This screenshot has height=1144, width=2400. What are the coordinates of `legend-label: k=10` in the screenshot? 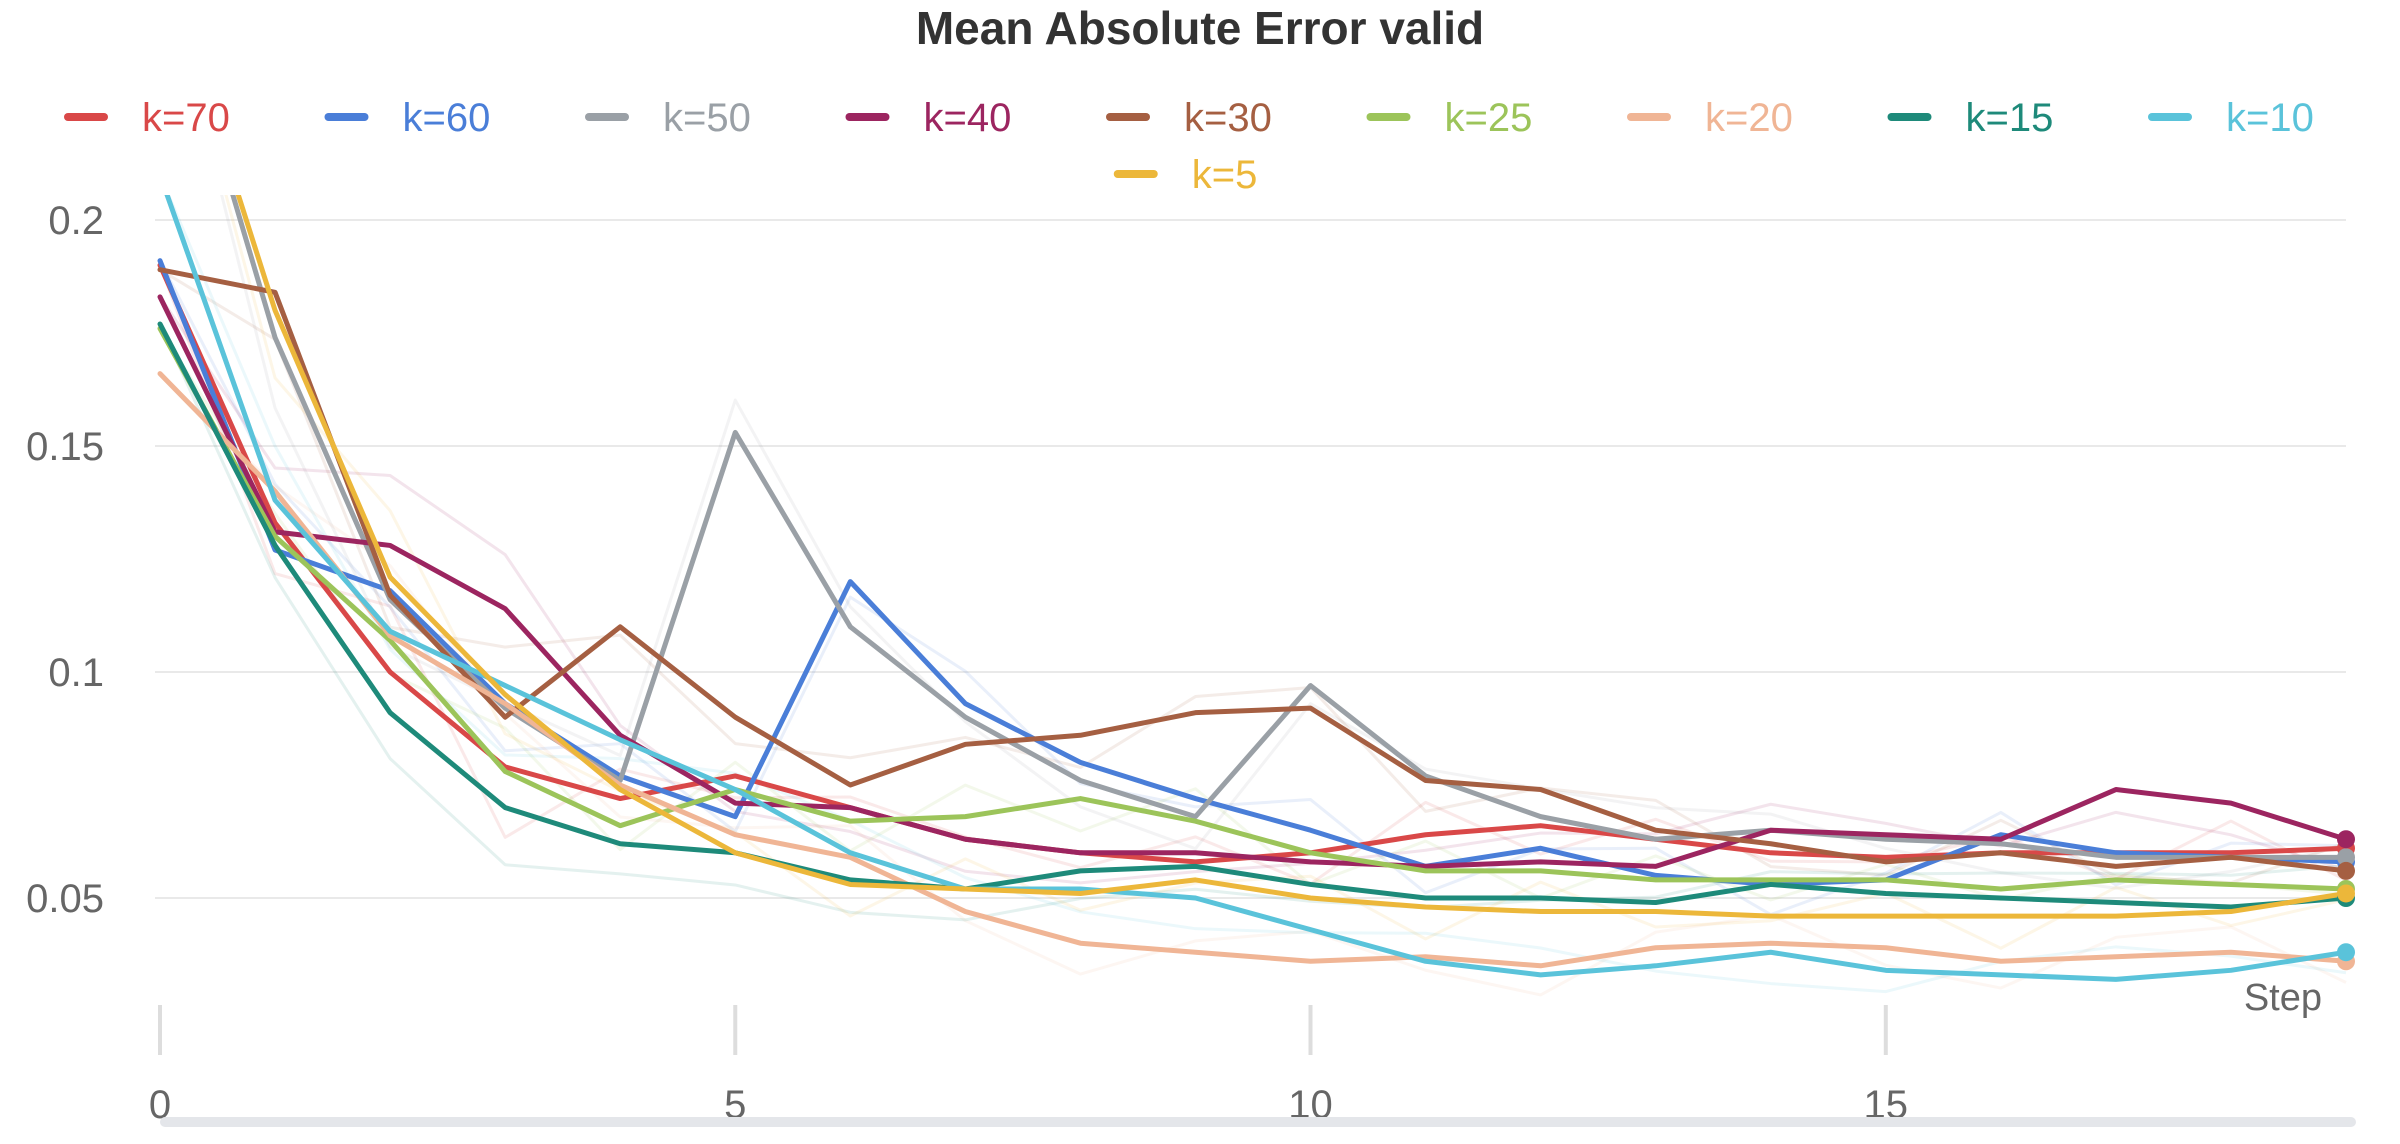 It's located at (2270, 118).